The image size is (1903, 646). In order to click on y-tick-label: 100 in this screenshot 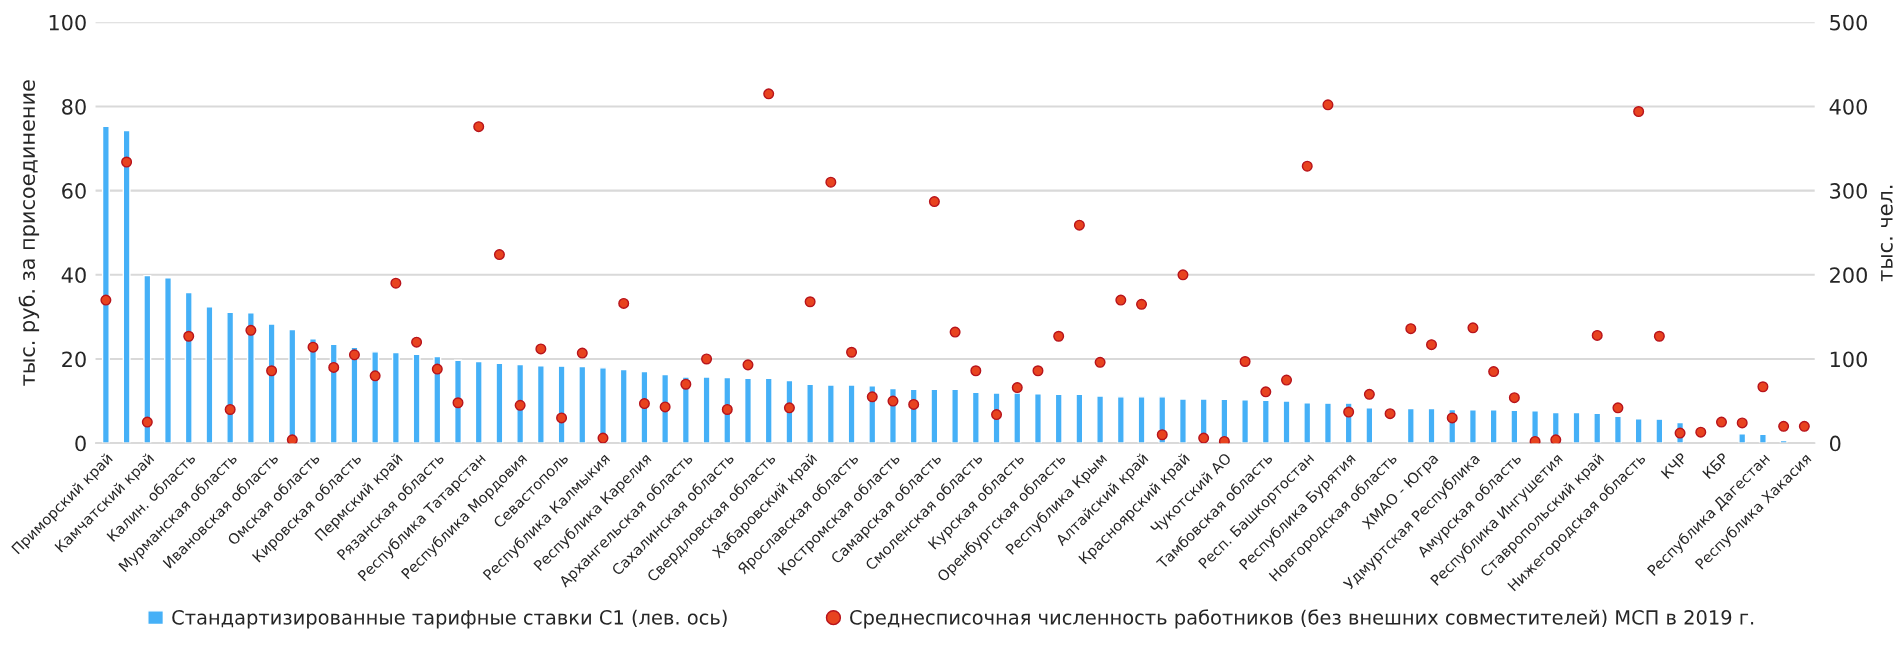, I will do `click(67, 22)`.